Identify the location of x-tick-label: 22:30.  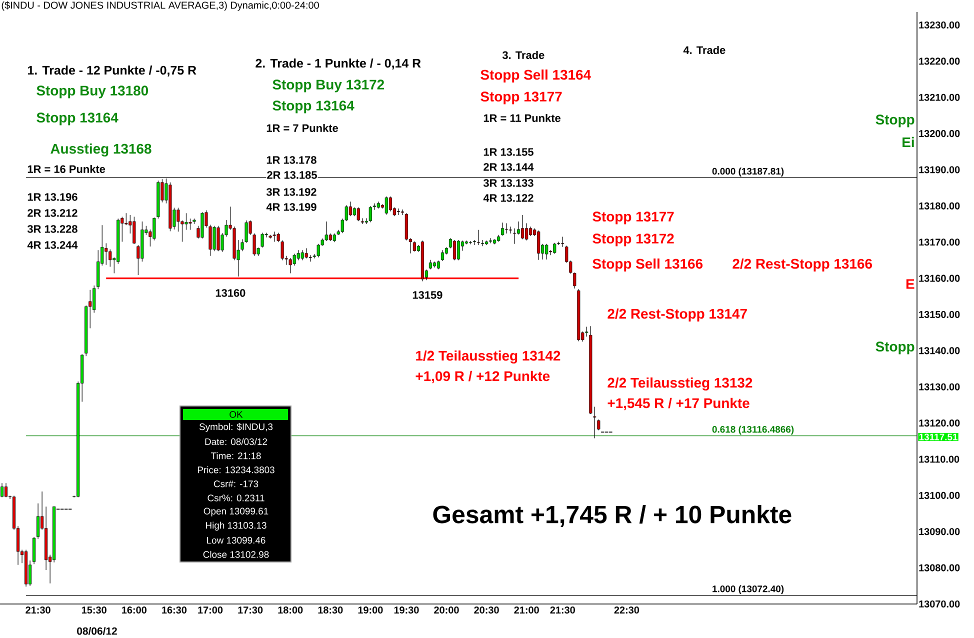
(627, 610).